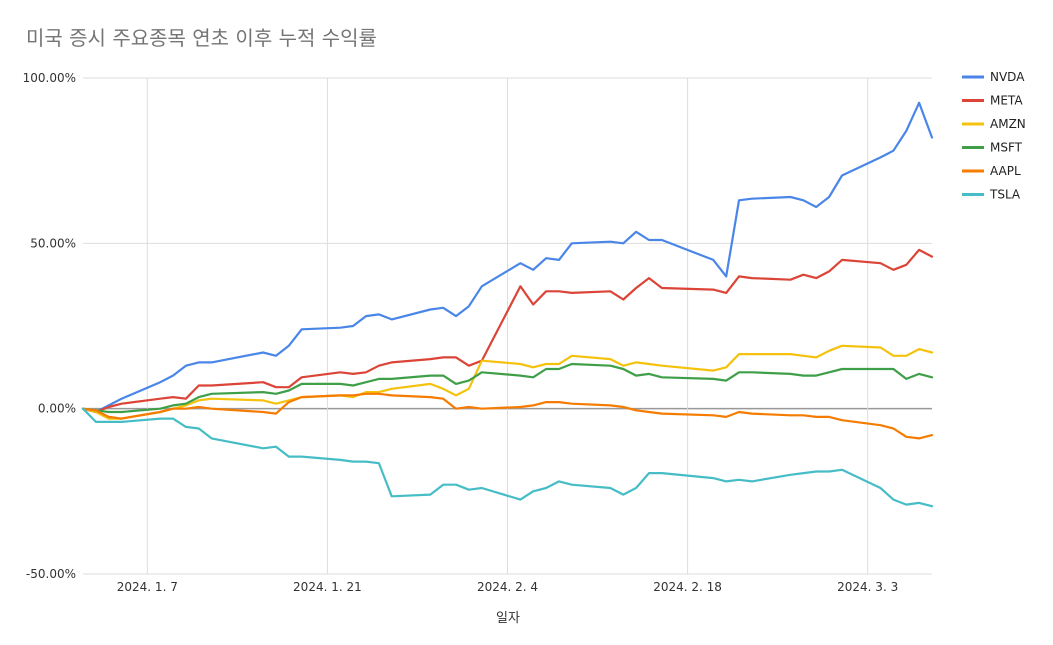 The width and height of the screenshot is (1053, 645). I want to click on legend-label-nvda: NVDA, so click(1007, 77).